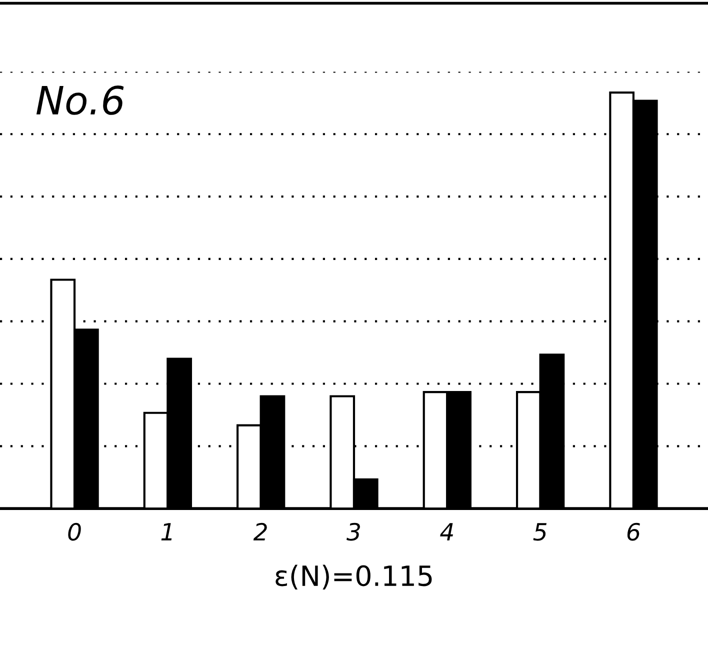 The height and width of the screenshot is (652, 708). What do you see at coordinates (446, 531) in the screenshot?
I see `x-tick-label: 4` at bounding box center [446, 531].